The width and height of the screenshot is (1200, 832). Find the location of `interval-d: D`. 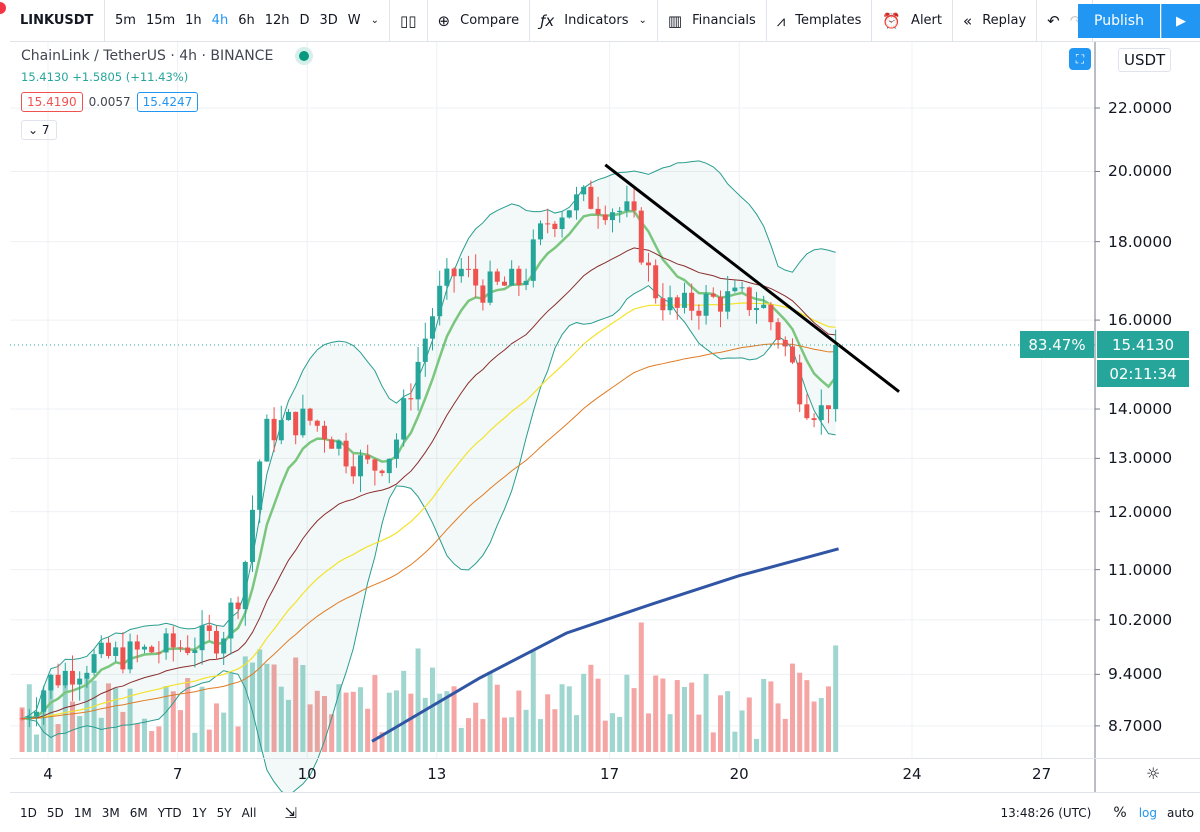

interval-d: D is located at coordinates (304, 20).